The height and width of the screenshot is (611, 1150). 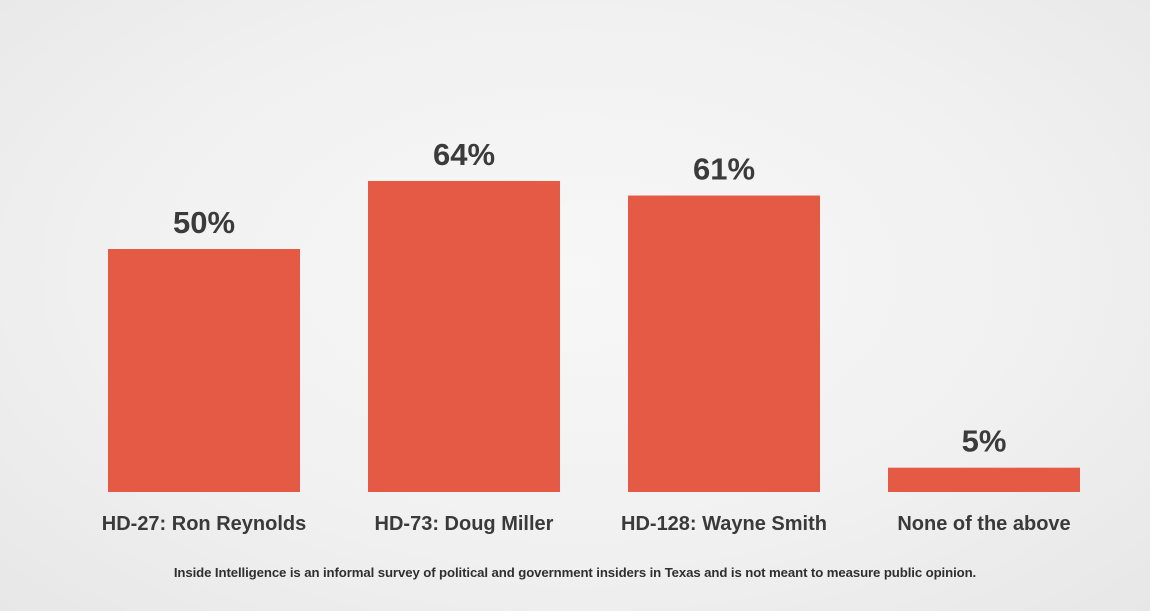 I want to click on category-label-1: HD-73: Doug Miller, so click(x=464, y=524).